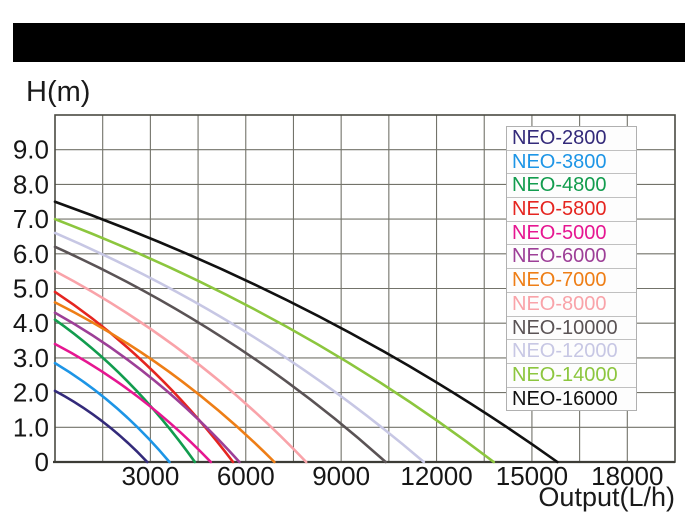 This screenshot has height=524, width=700. I want to click on x-tick-label: 18000, so click(627, 476).